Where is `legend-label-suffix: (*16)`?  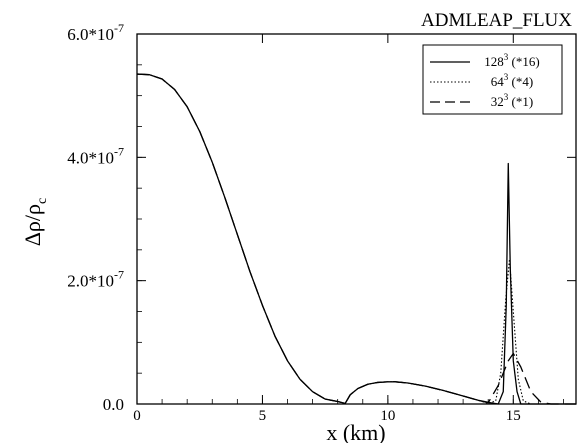 legend-label-suffix: (*16) is located at coordinates (523, 61).